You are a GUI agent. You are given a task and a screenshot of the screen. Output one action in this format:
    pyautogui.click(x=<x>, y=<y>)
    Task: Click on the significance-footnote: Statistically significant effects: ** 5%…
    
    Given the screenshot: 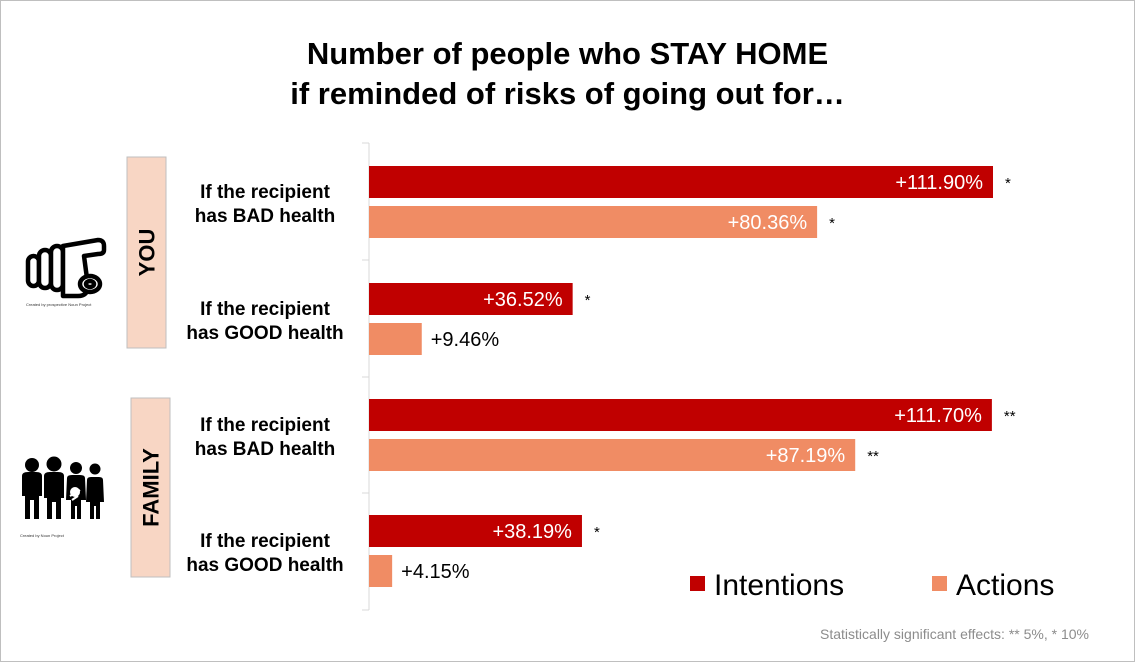 What is the action you would take?
    pyautogui.click(x=954, y=634)
    